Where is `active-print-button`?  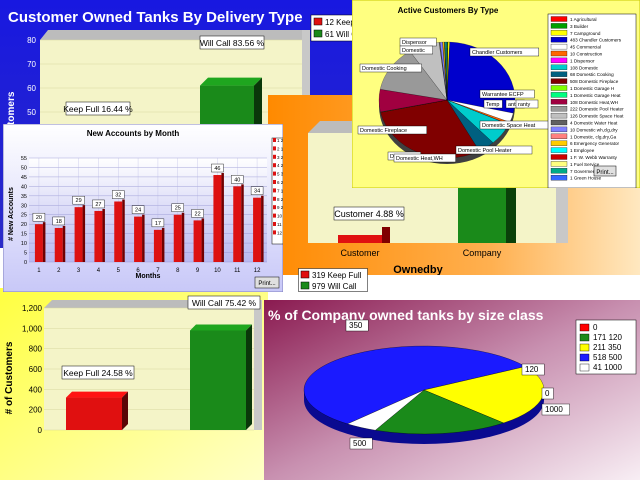
active-print-button is located at coordinates (605, 171).